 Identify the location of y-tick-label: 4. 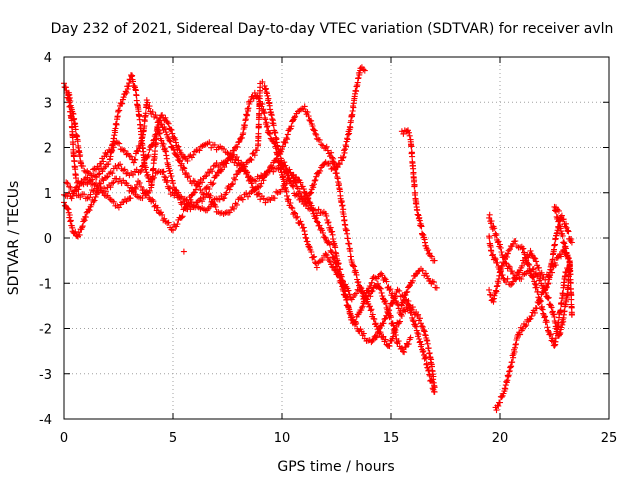
(48, 58).